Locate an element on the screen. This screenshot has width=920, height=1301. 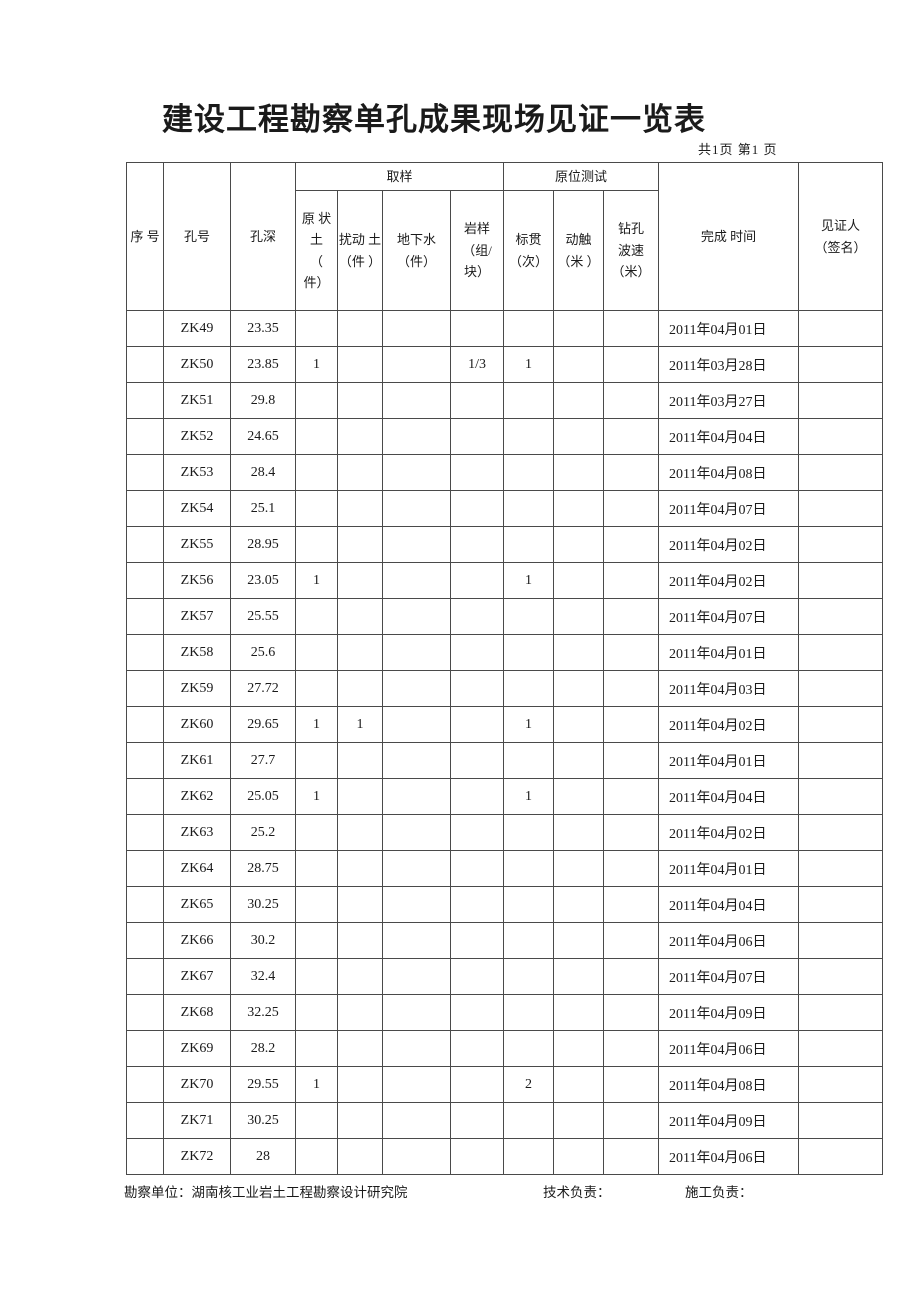
cell-hole-no: ZK65 is located at coordinates (197, 904).